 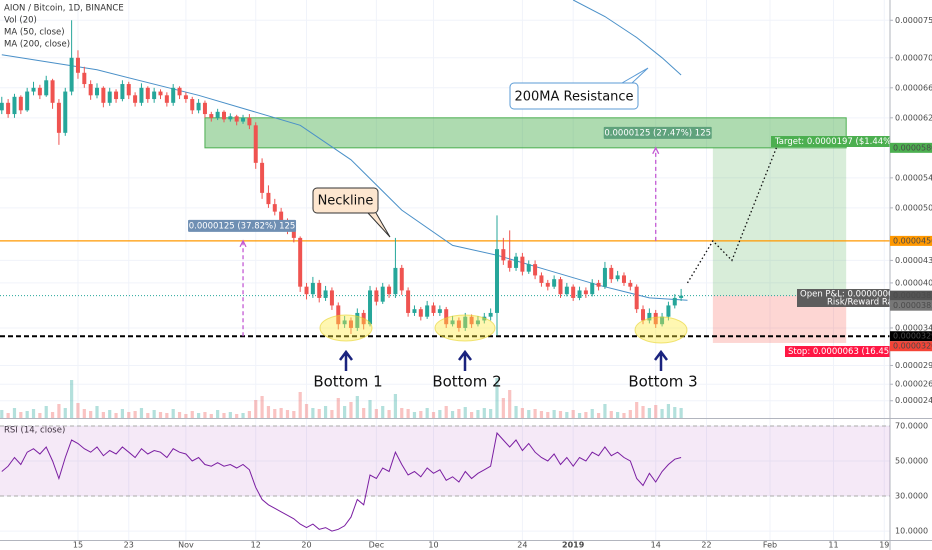 I want to click on x-tick-label: 20, so click(x=306, y=545).